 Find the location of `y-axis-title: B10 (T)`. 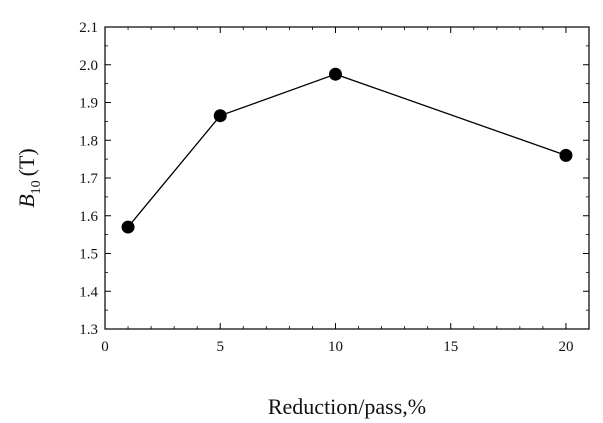

y-axis-title: B10 (T) is located at coordinates (29, 178).